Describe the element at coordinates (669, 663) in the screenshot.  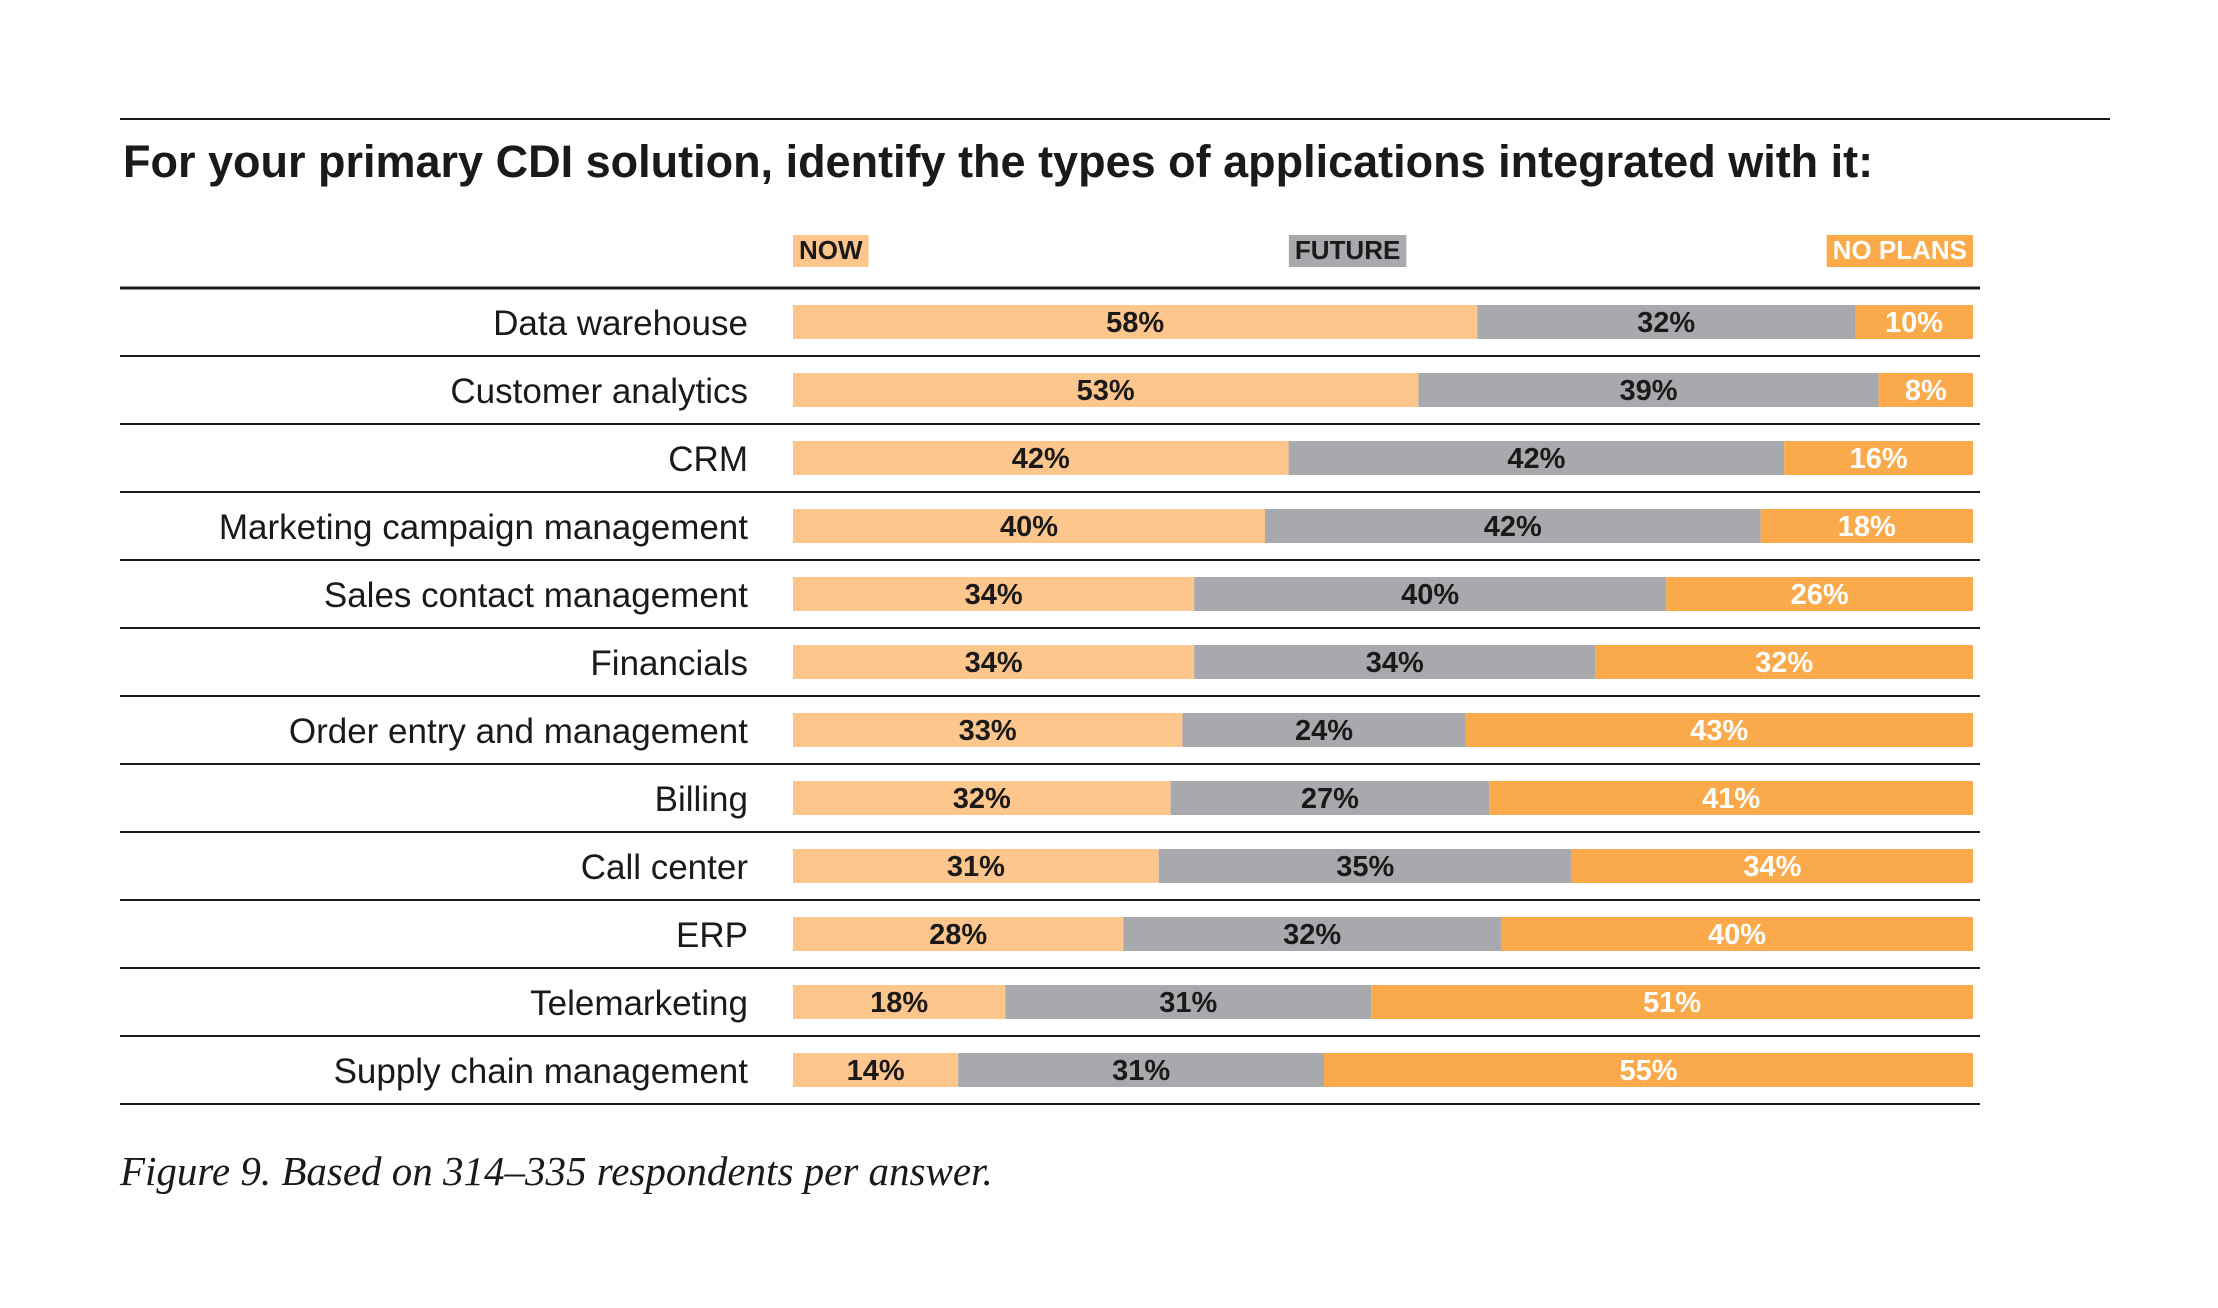
I see `category-label: Financials` at that location.